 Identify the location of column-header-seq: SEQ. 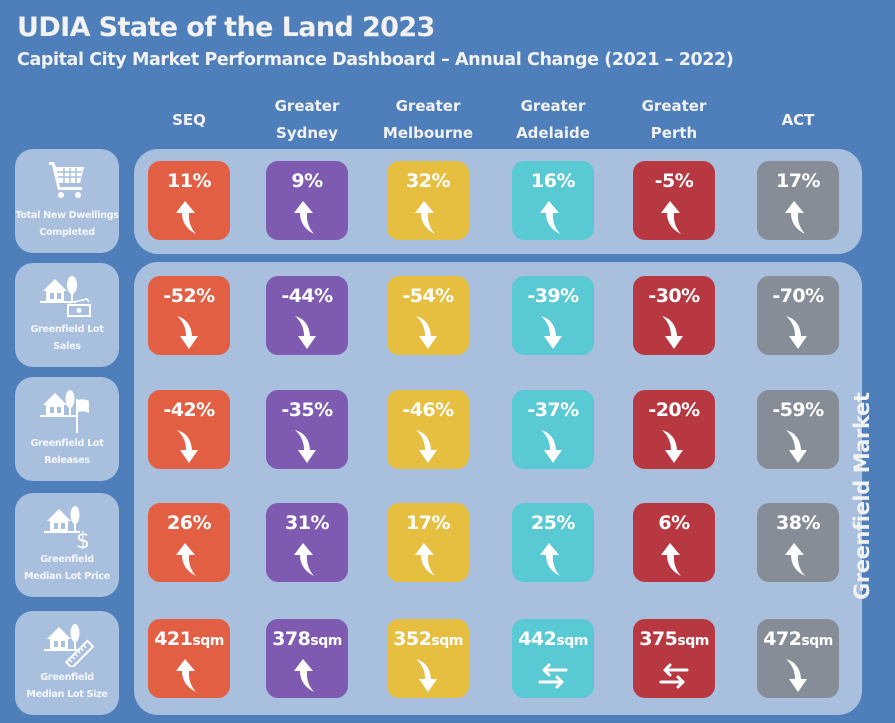
(189, 120).